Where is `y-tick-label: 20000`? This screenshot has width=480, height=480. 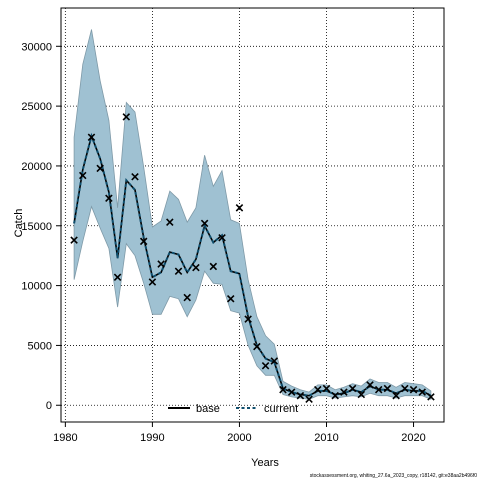 y-tick-label: 20000 is located at coordinates (36, 167).